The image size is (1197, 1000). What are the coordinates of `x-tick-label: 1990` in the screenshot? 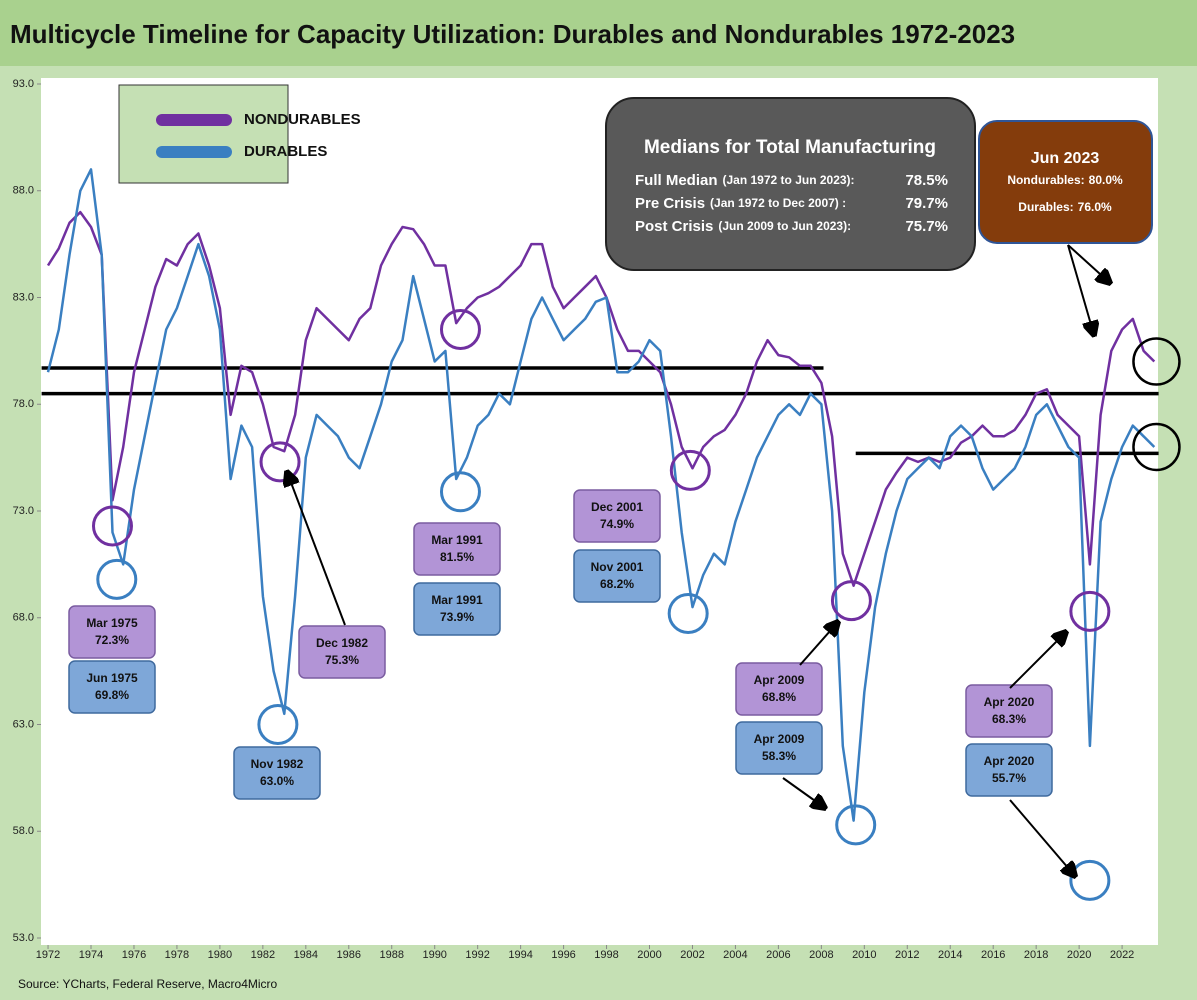 It's located at (434, 955).